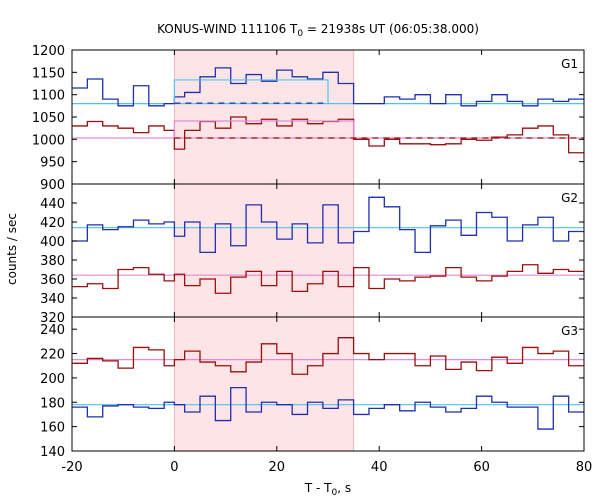  What do you see at coordinates (48, 140) in the screenshot?
I see `panel-g1-y-tick-label: 1000` at bounding box center [48, 140].